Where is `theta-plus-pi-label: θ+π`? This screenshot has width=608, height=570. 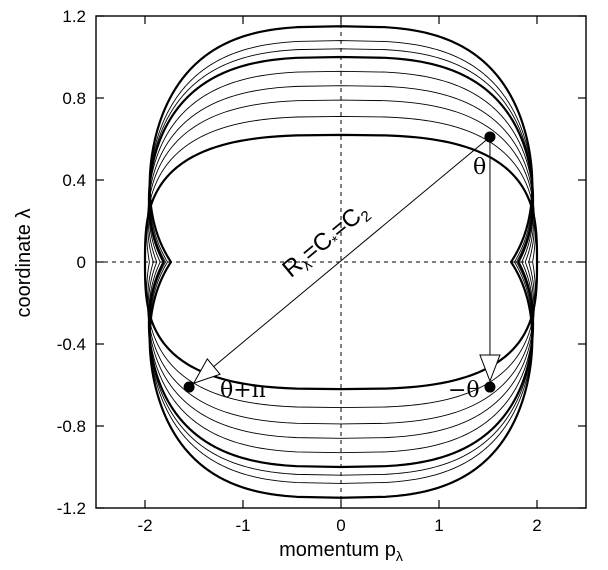
theta-plus-pi-label: θ+π is located at coordinates (243, 390).